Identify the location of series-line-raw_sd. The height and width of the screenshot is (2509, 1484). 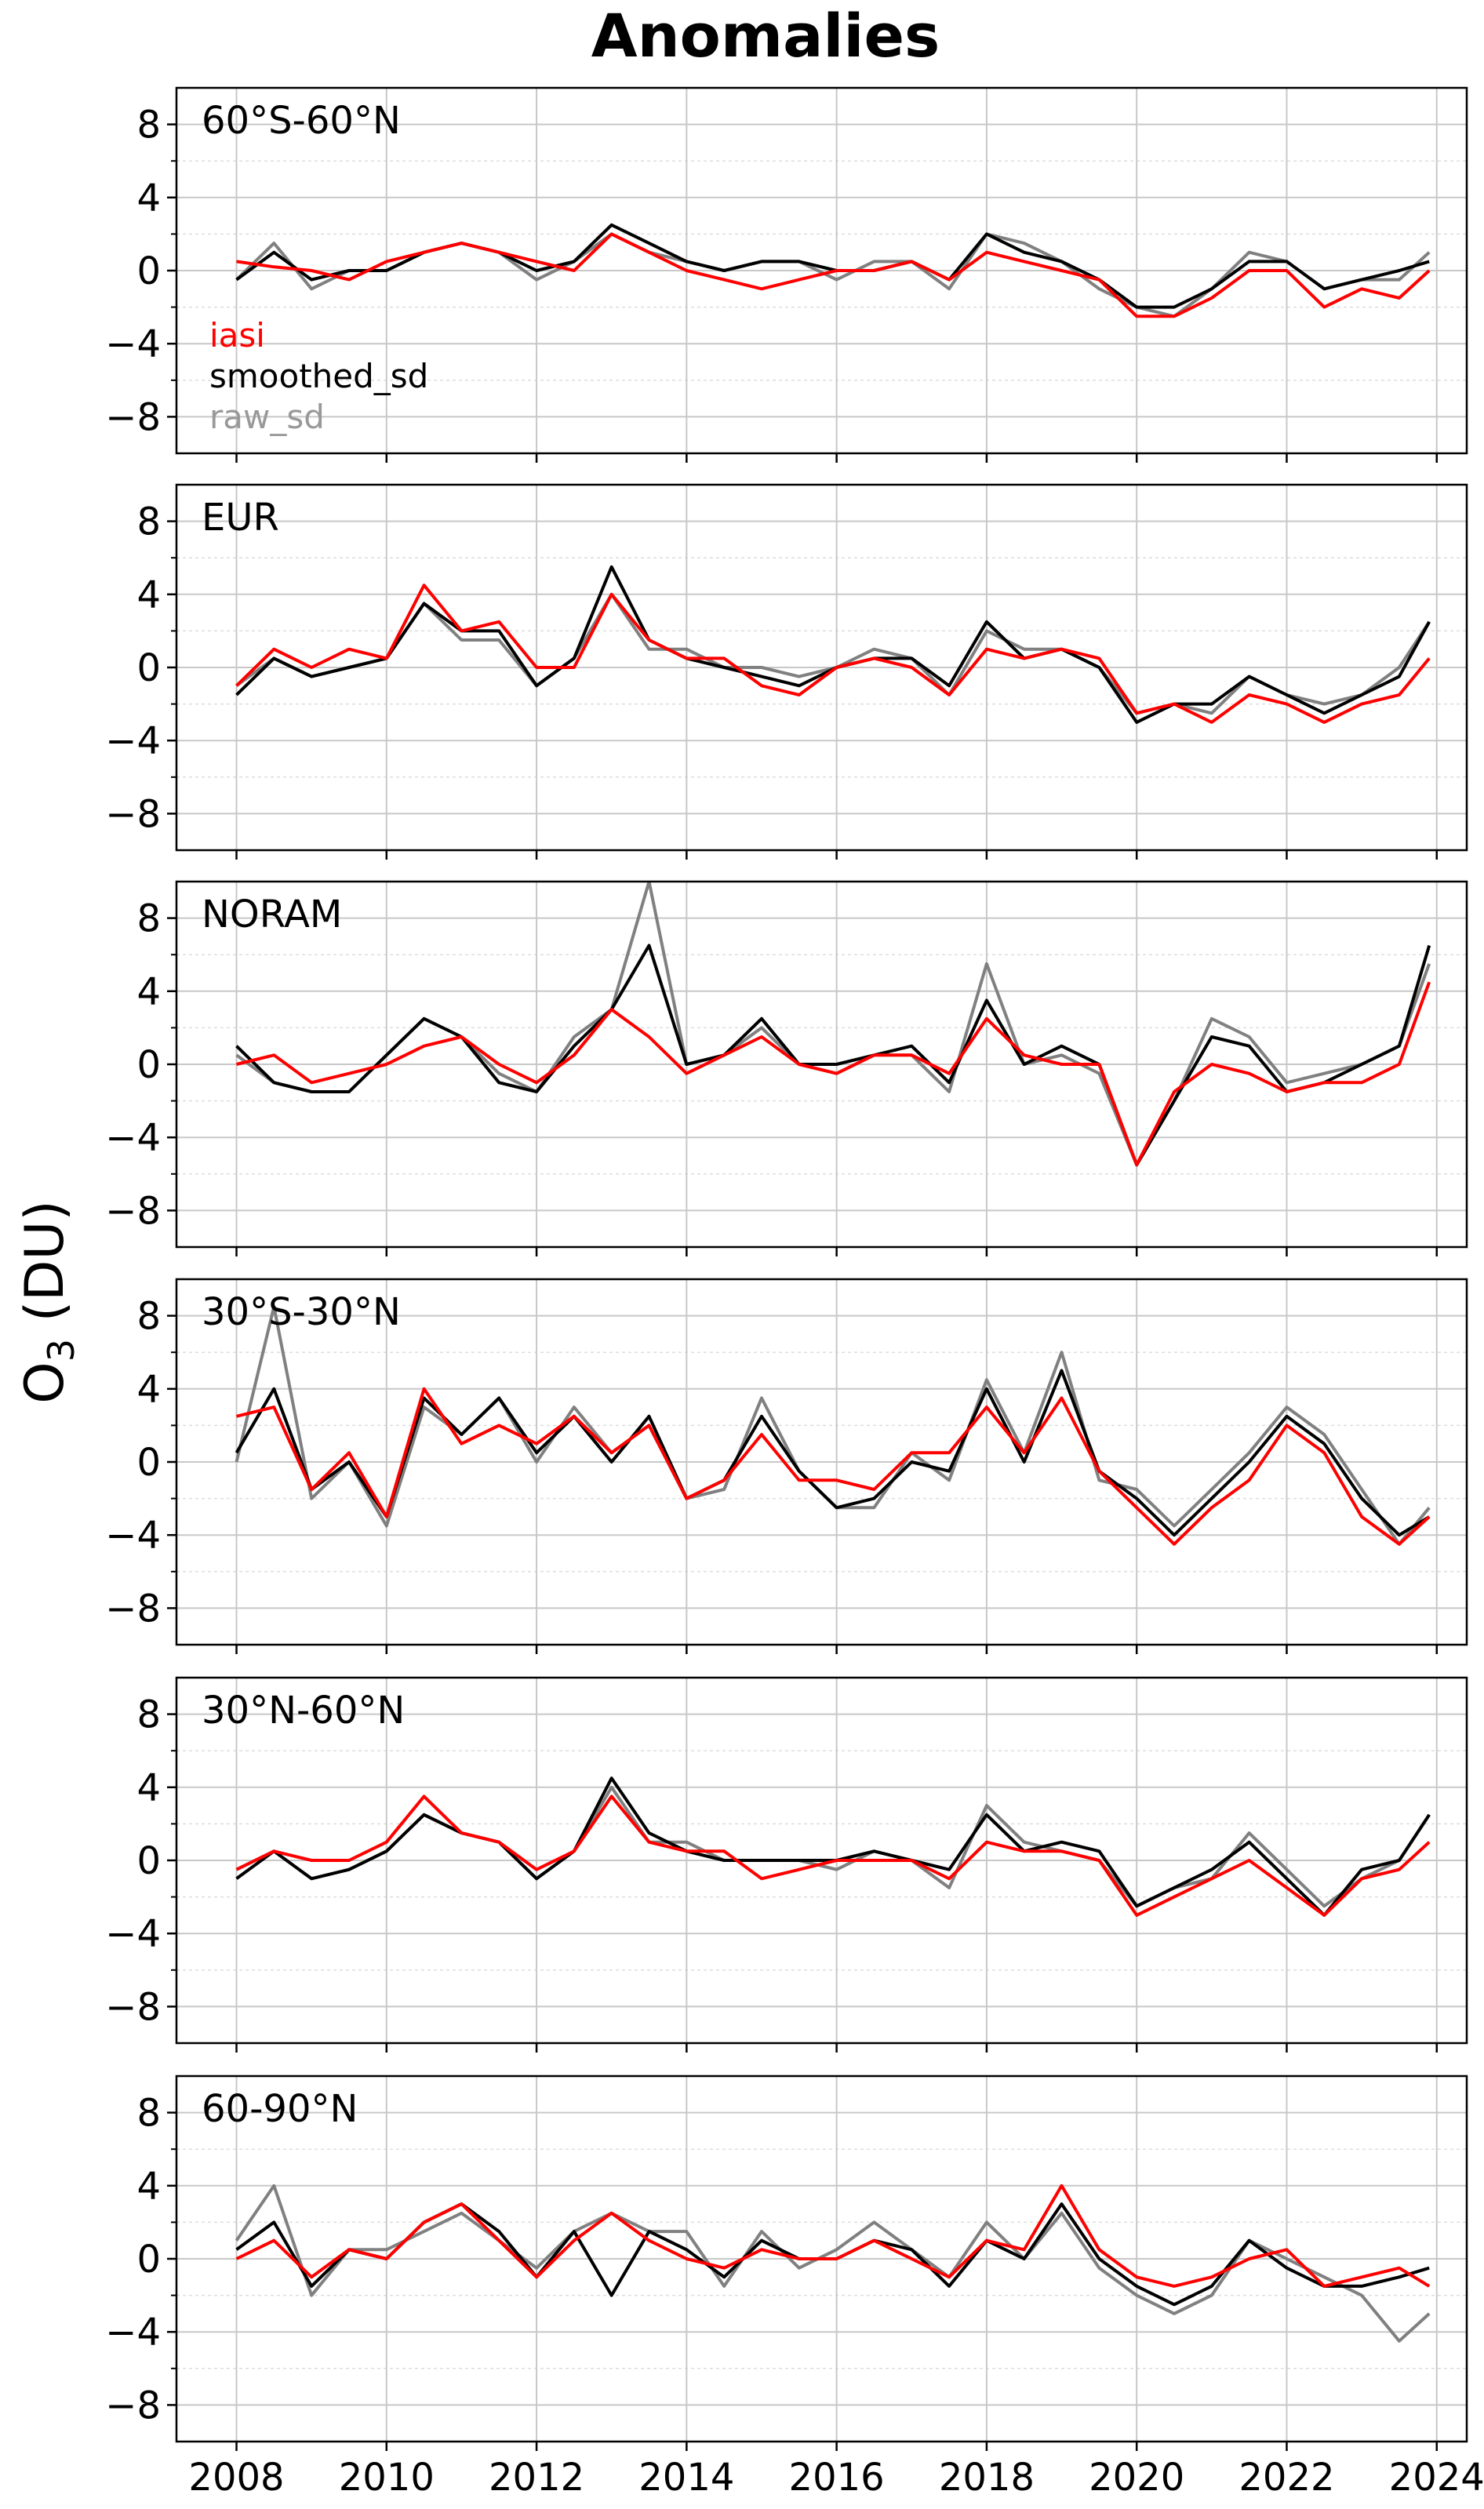
(833, 2263).